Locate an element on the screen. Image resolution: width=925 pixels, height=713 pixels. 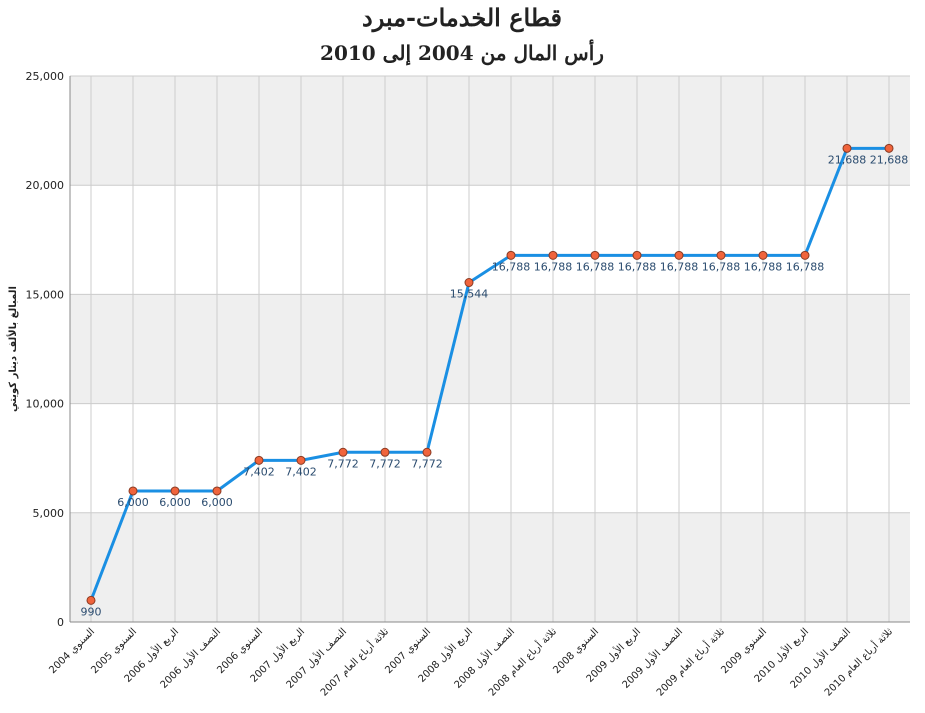
y-axis-label: المبالغ بالألف دينار كويتي is located at coordinates (12, 349).